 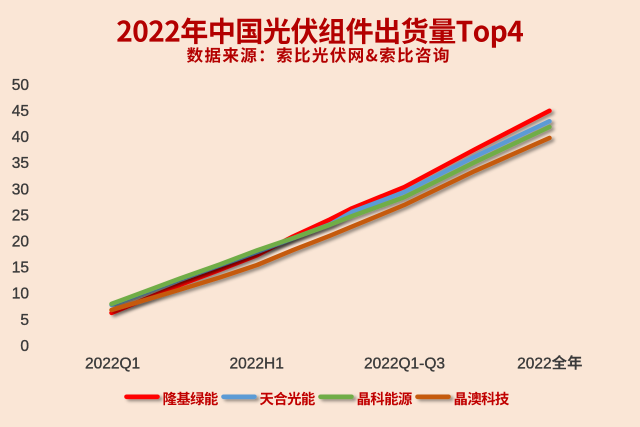 What do you see at coordinates (20, 215) in the screenshot?
I see `svg-text: 25` at bounding box center [20, 215].